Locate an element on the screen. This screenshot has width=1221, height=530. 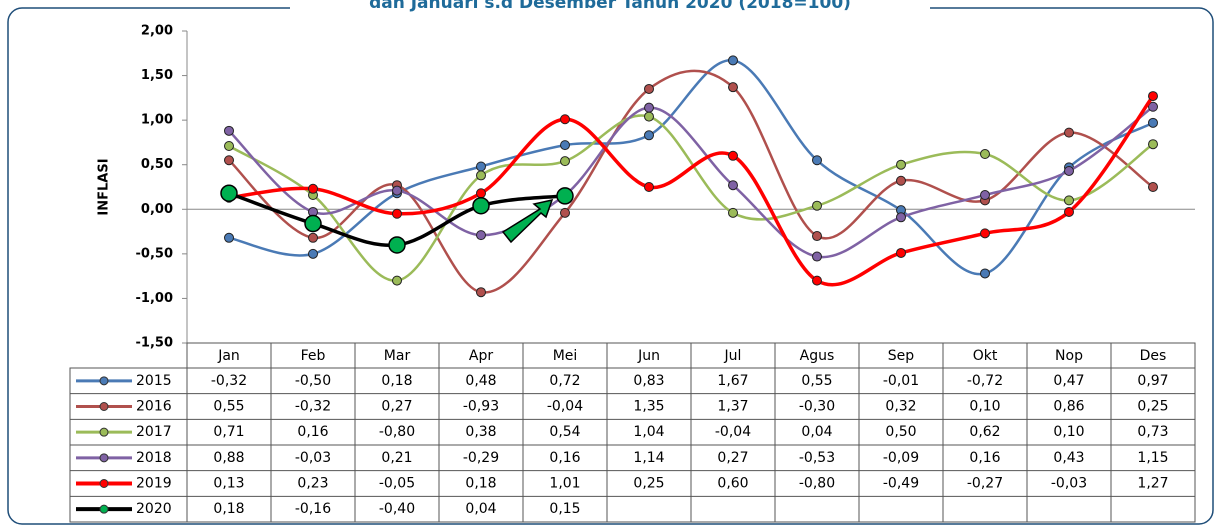
y-tick-label: 0,50 is located at coordinates (157, 164).